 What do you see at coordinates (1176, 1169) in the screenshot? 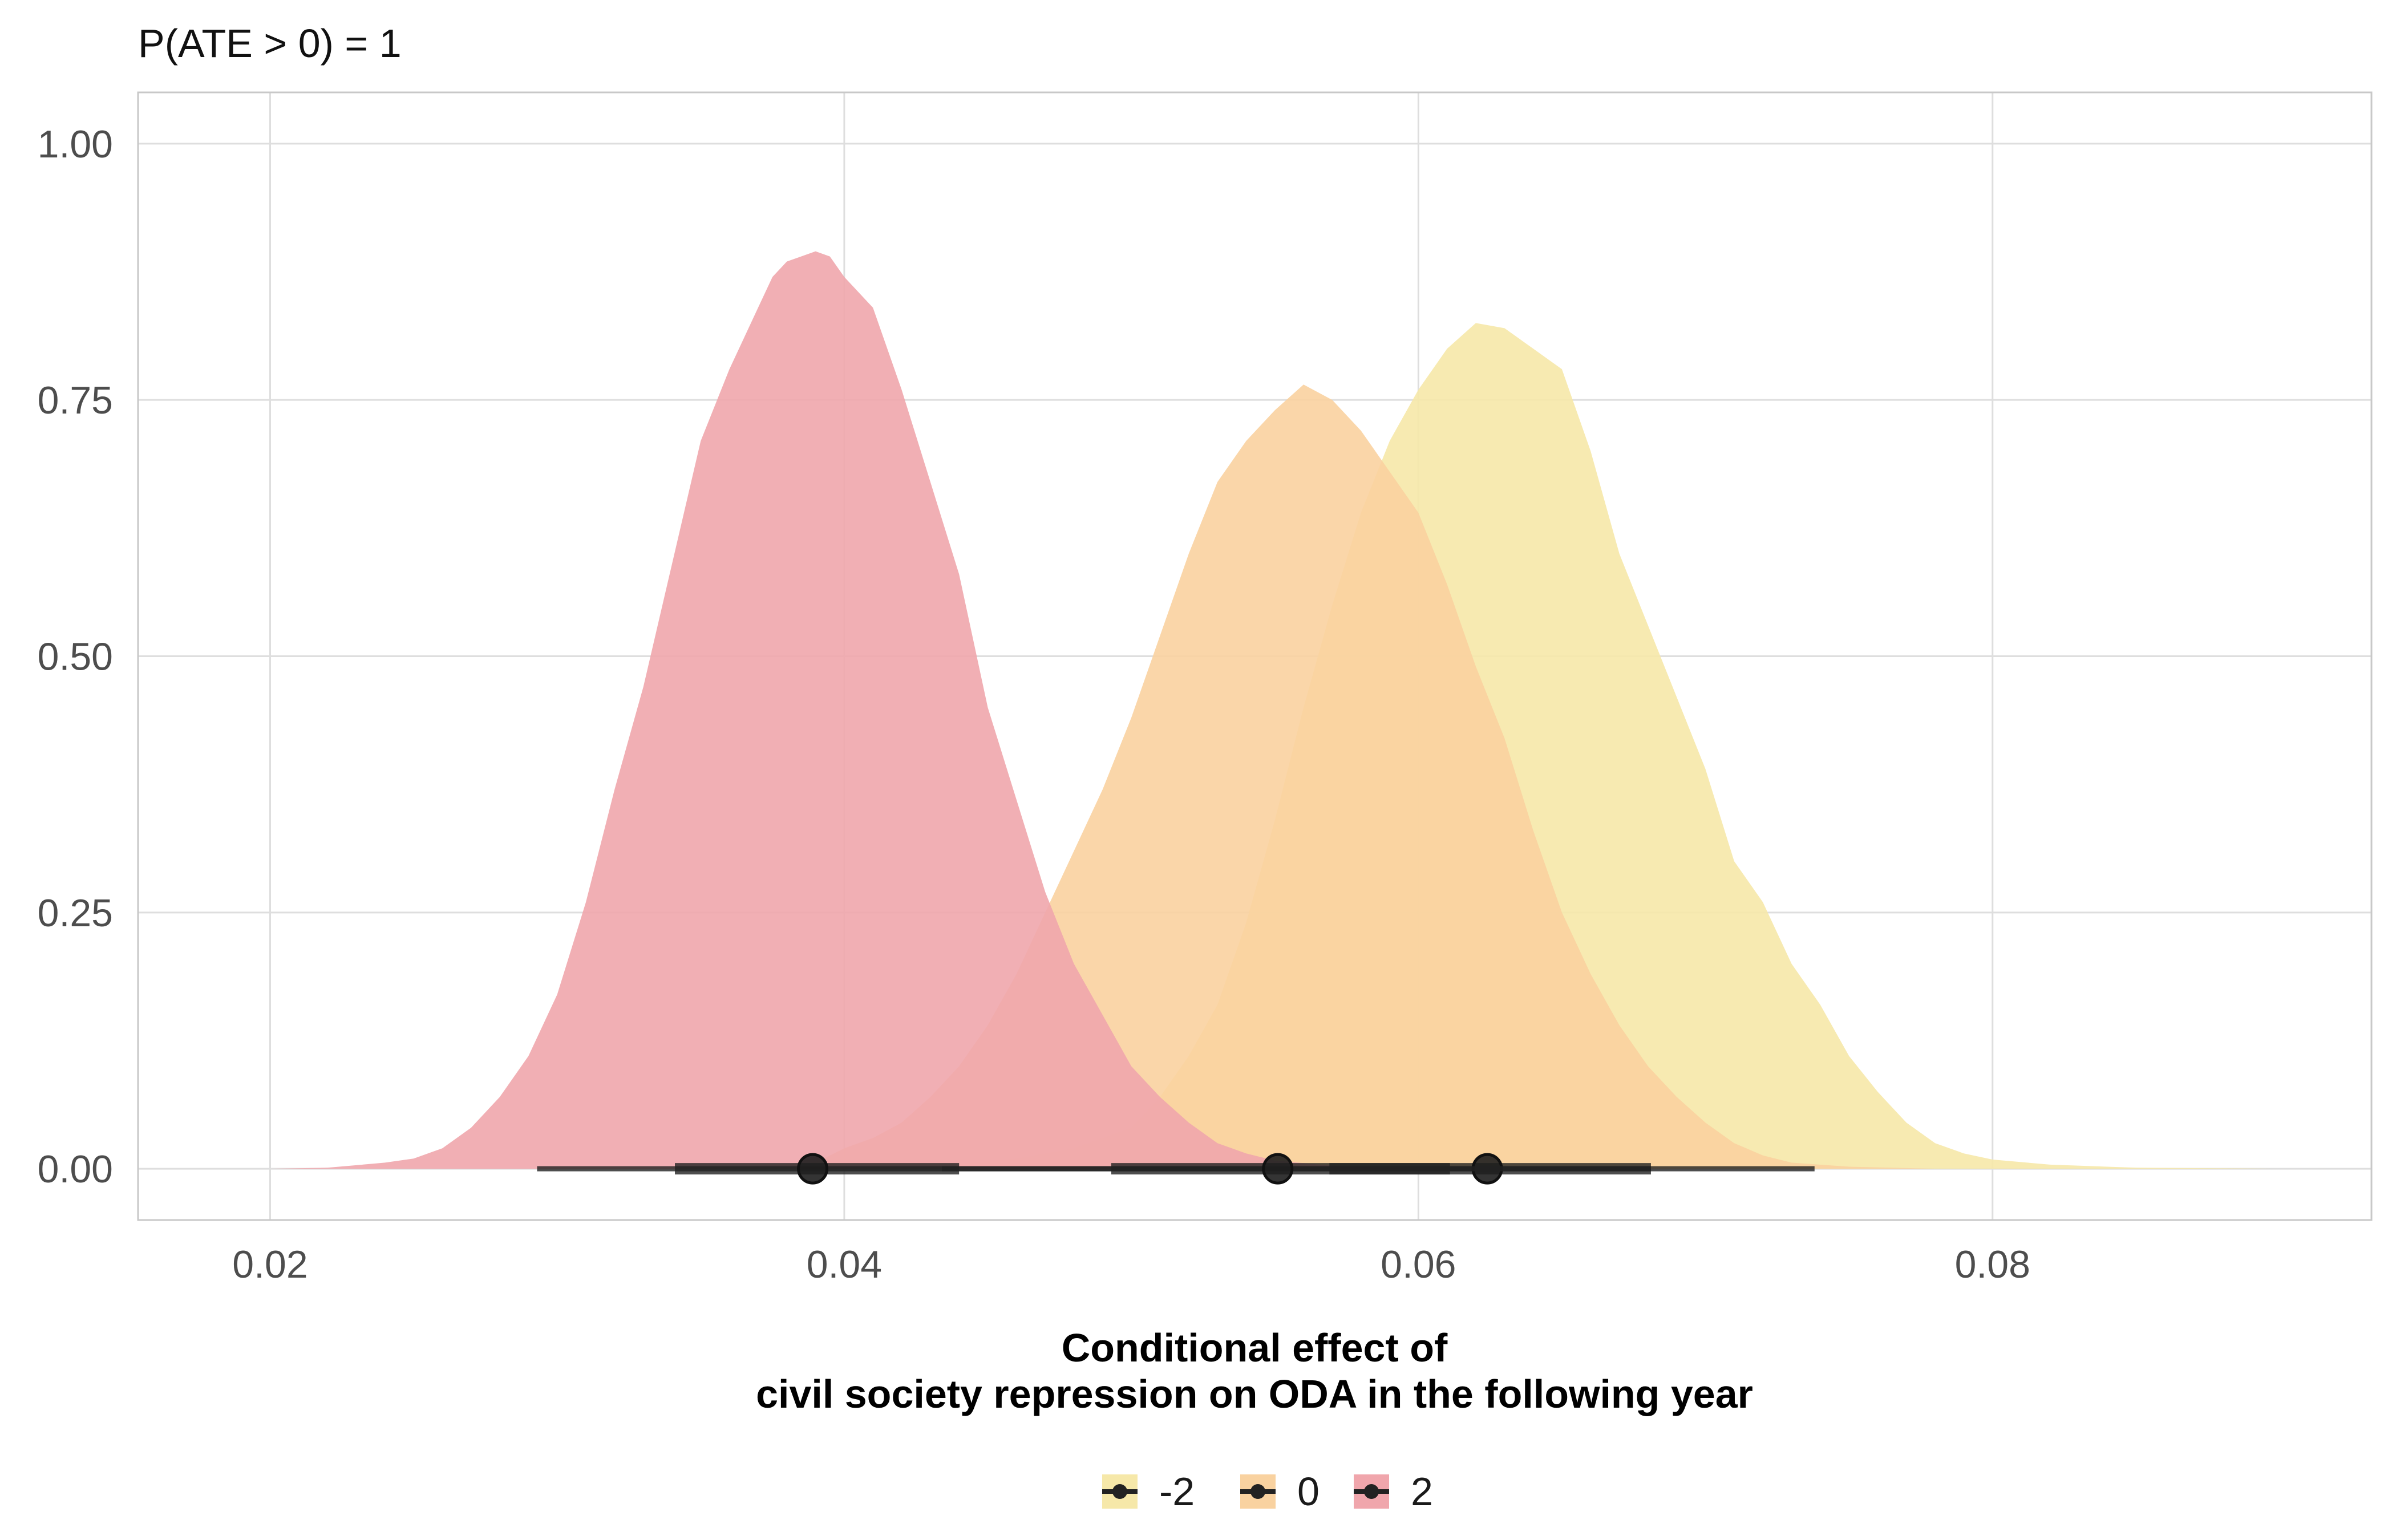
I see `interval-bars` at bounding box center [1176, 1169].